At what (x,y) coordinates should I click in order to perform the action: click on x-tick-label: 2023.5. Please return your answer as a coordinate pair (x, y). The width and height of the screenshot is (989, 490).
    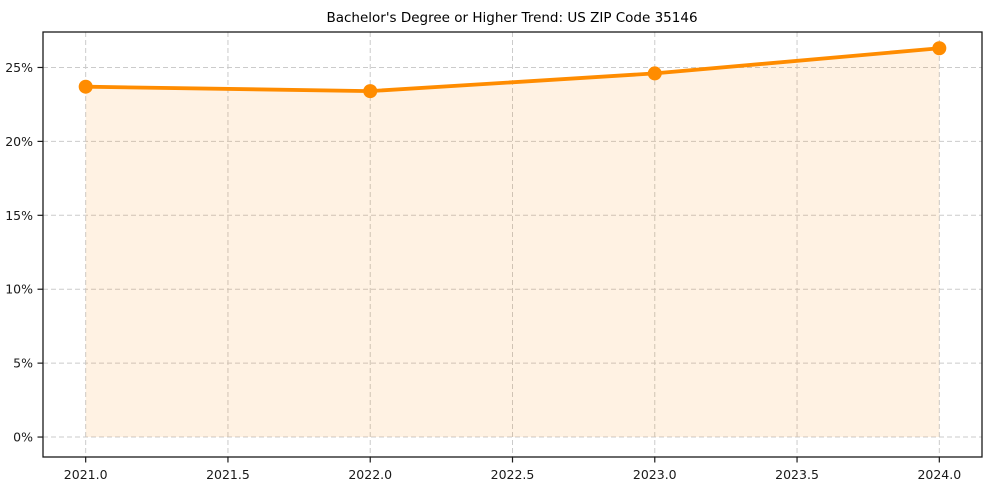
    Looking at the image, I should click on (797, 474).